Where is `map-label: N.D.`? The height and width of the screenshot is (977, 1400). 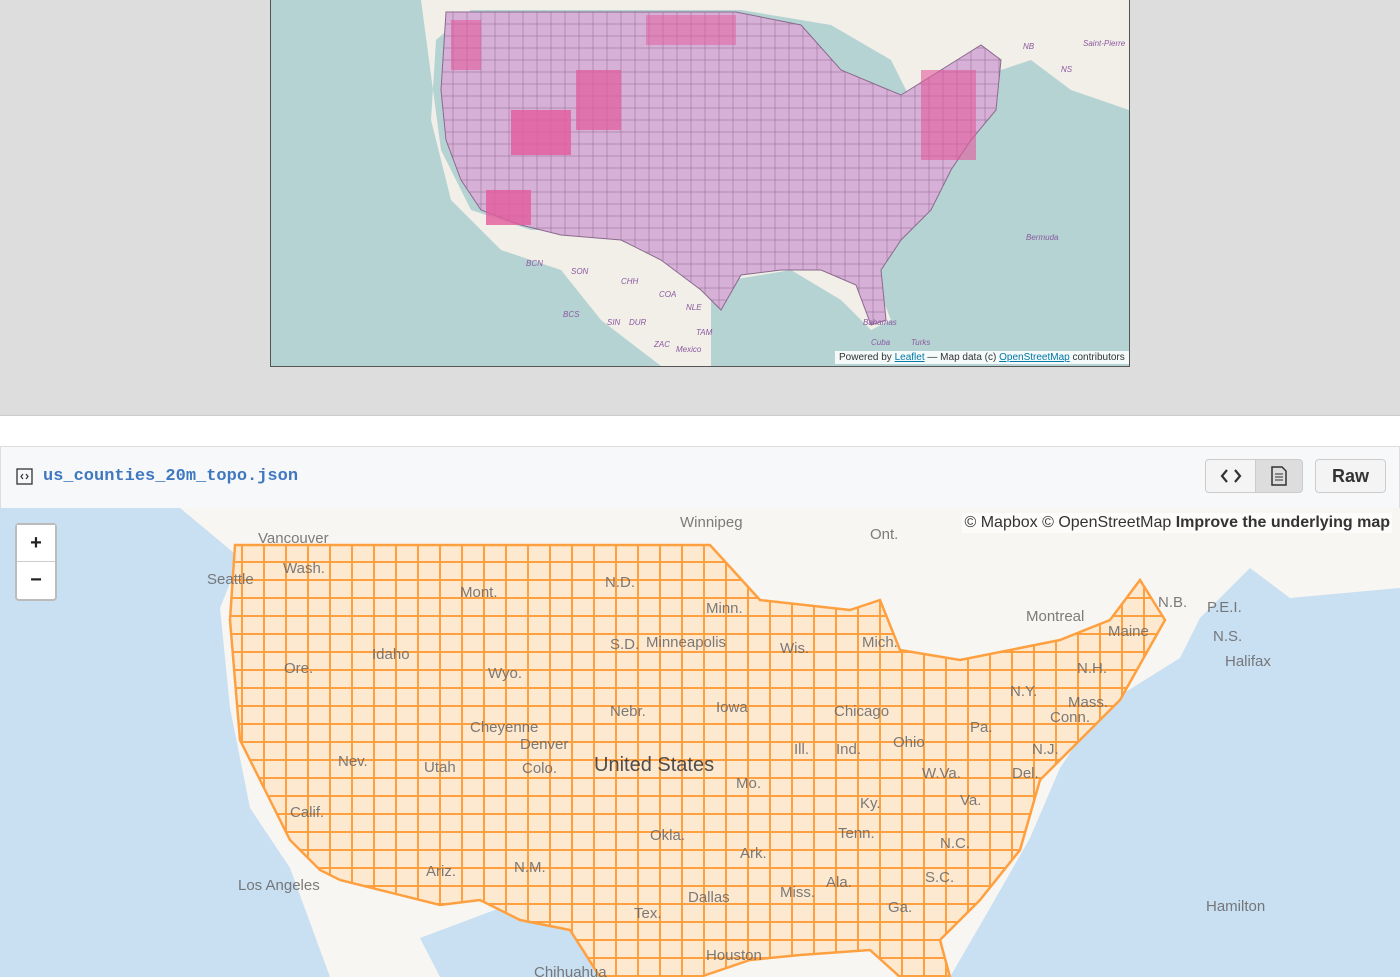 map-label: N.D. is located at coordinates (620, 582).